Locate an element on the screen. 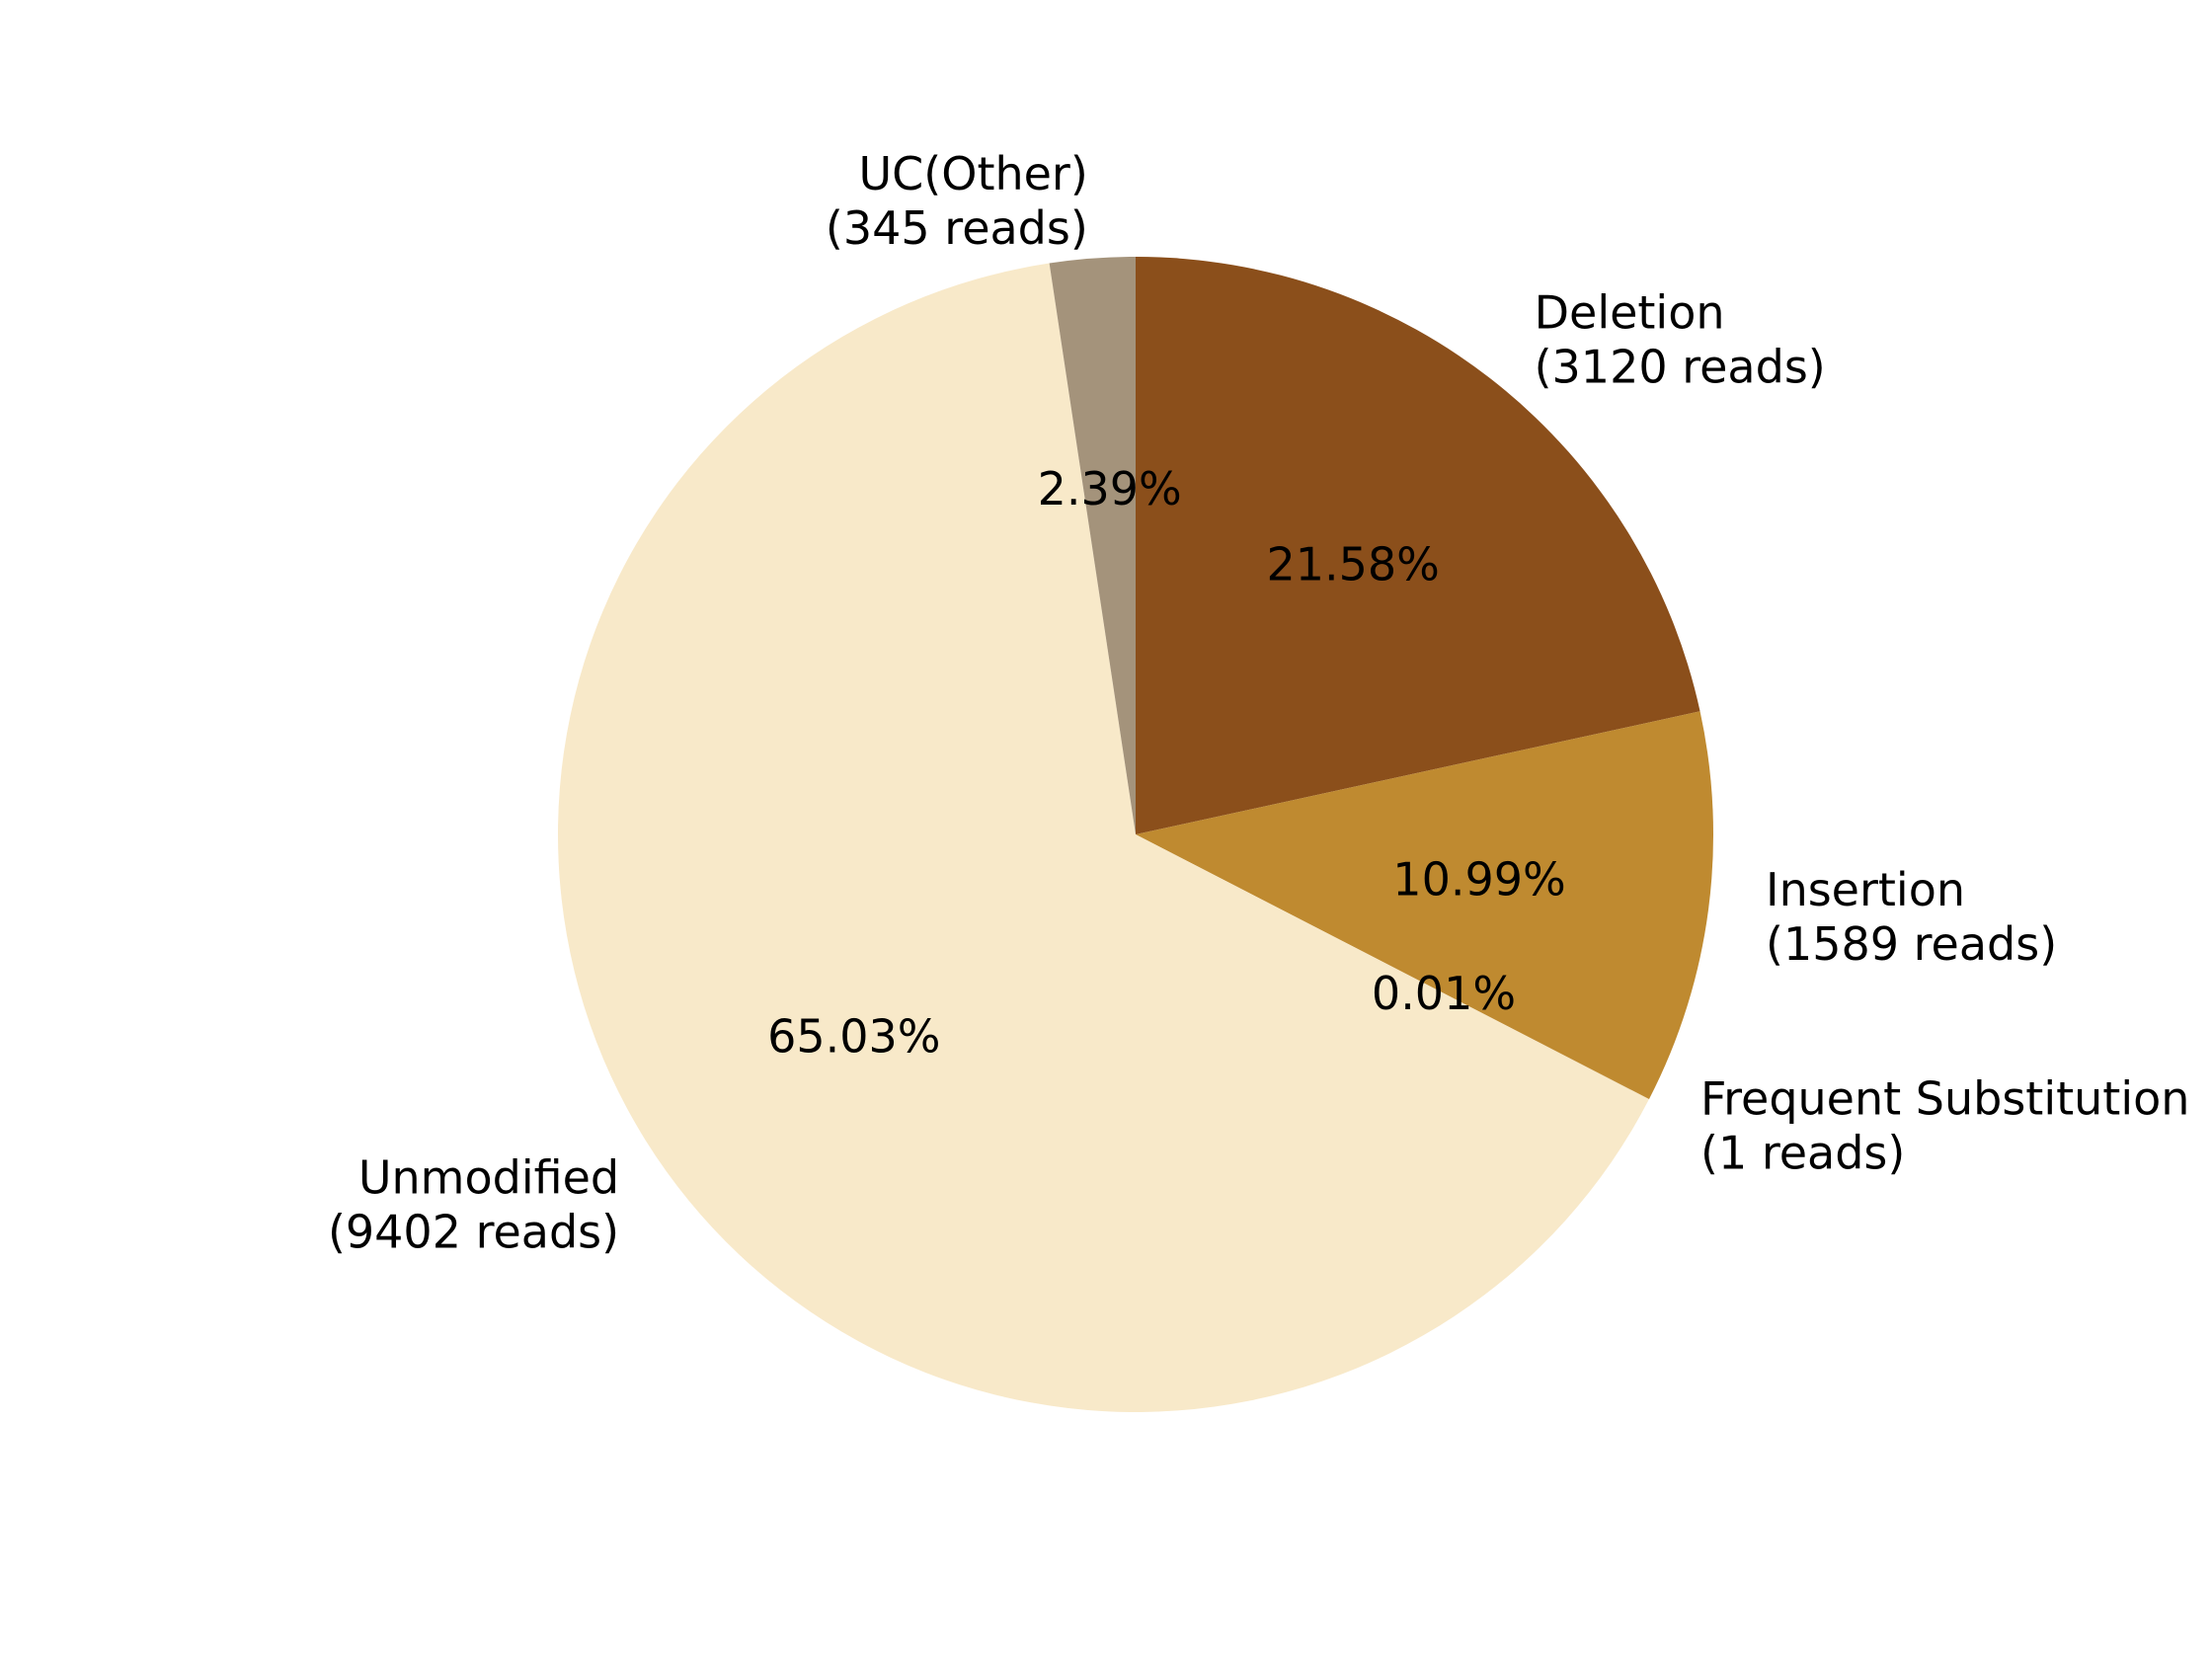 The image size is (2212, 1659). pie-slice-insertion is located at coordinates (1425, 905).